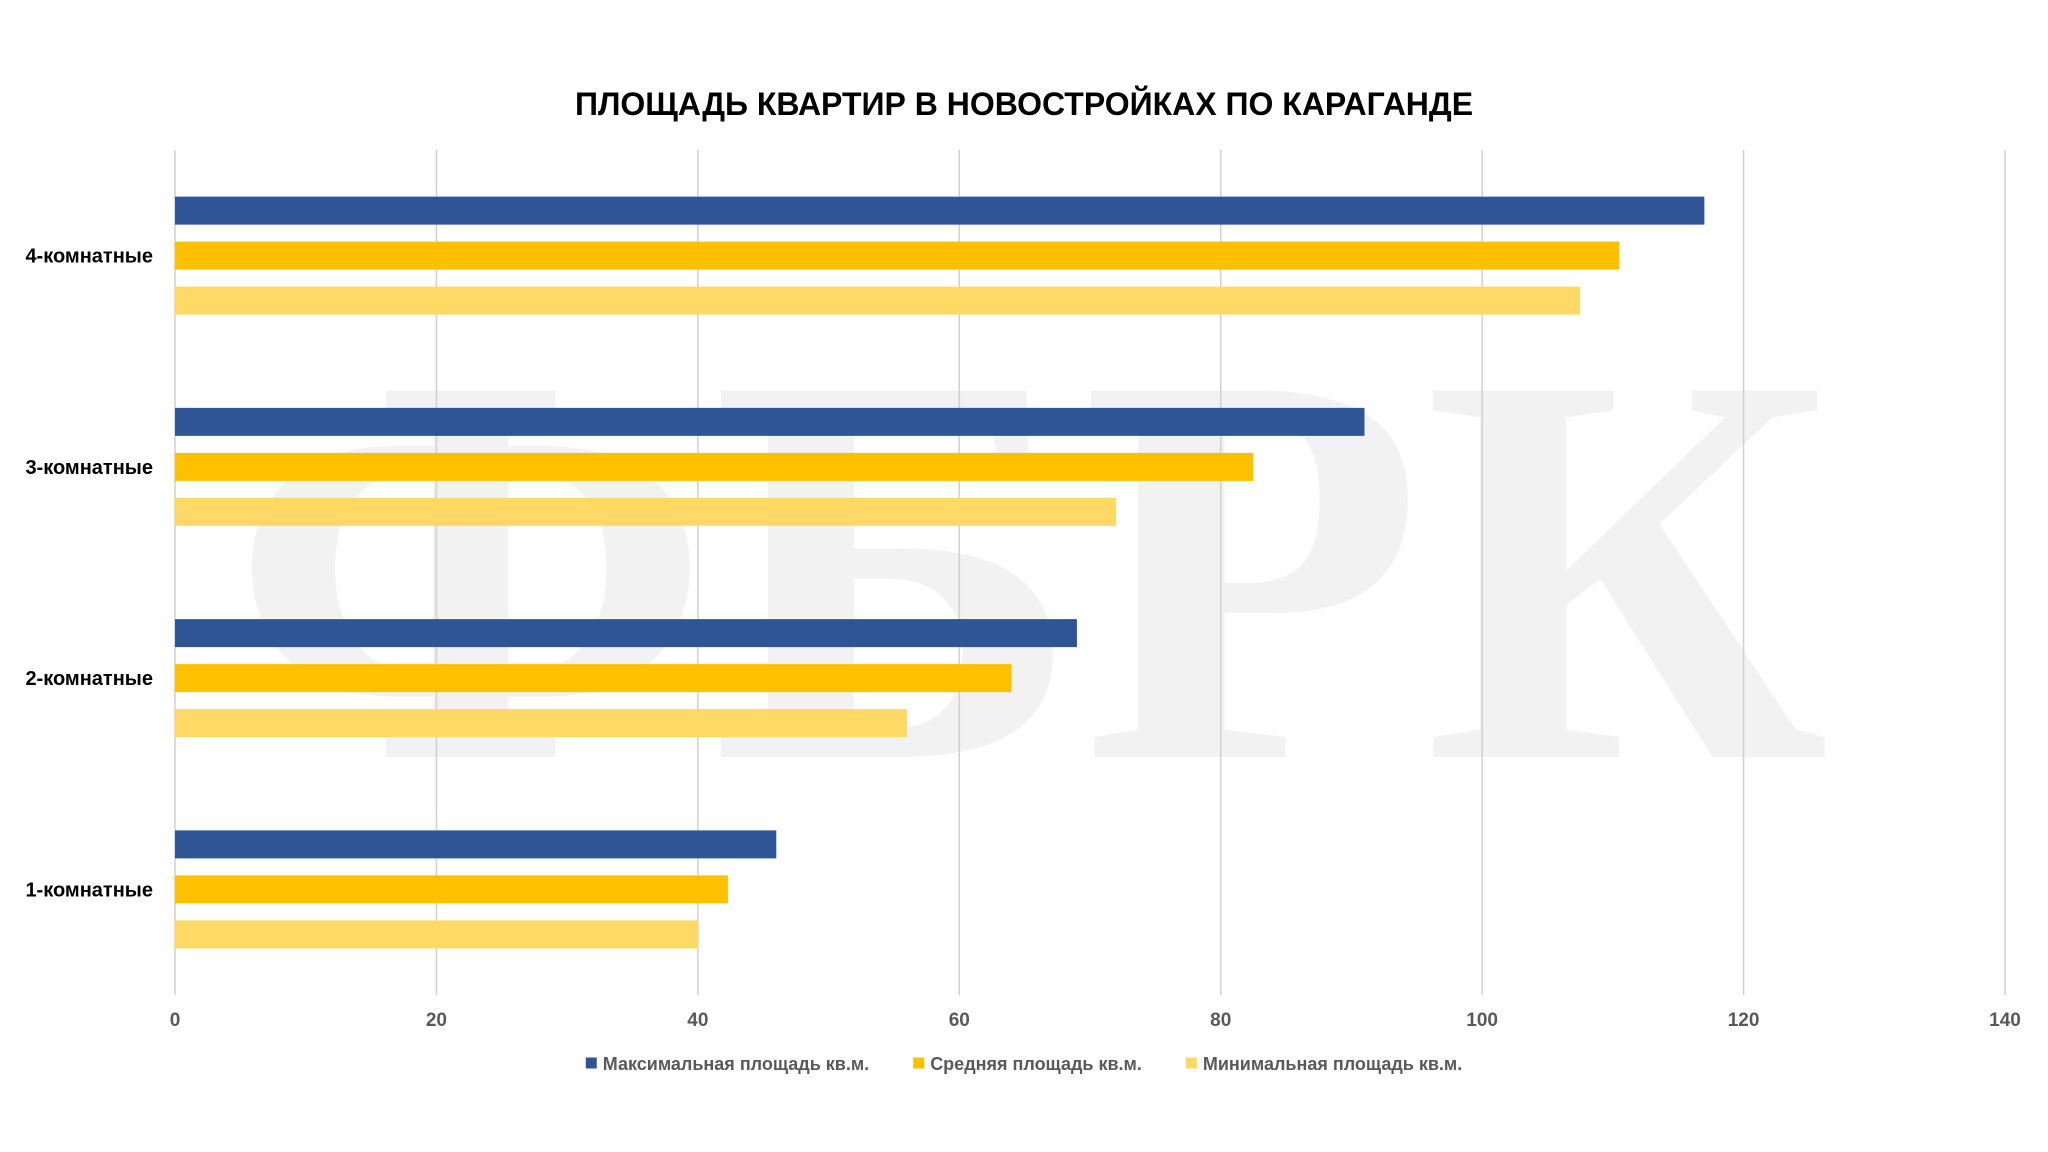 The height and width of the screenshot is (1152, 2048). What do you see at coordinates (1220, 1020) in the screenshot?
I see `x-tick-label-4: 80` at bounding box center [1220, 1020].